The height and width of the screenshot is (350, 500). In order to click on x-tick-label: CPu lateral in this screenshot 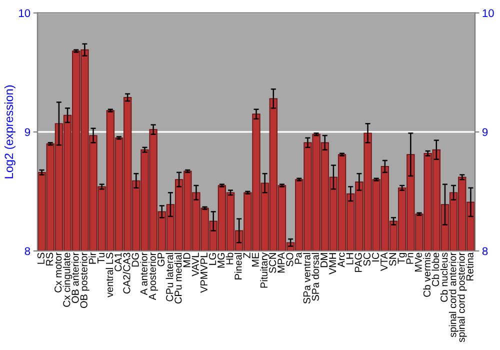, I will do `click(170, 277)`.